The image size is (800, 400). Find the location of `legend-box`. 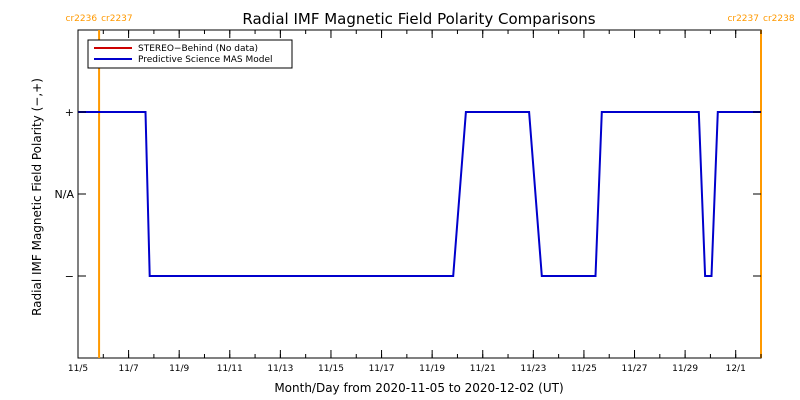

legend-box is located at coordinates (190, 54).